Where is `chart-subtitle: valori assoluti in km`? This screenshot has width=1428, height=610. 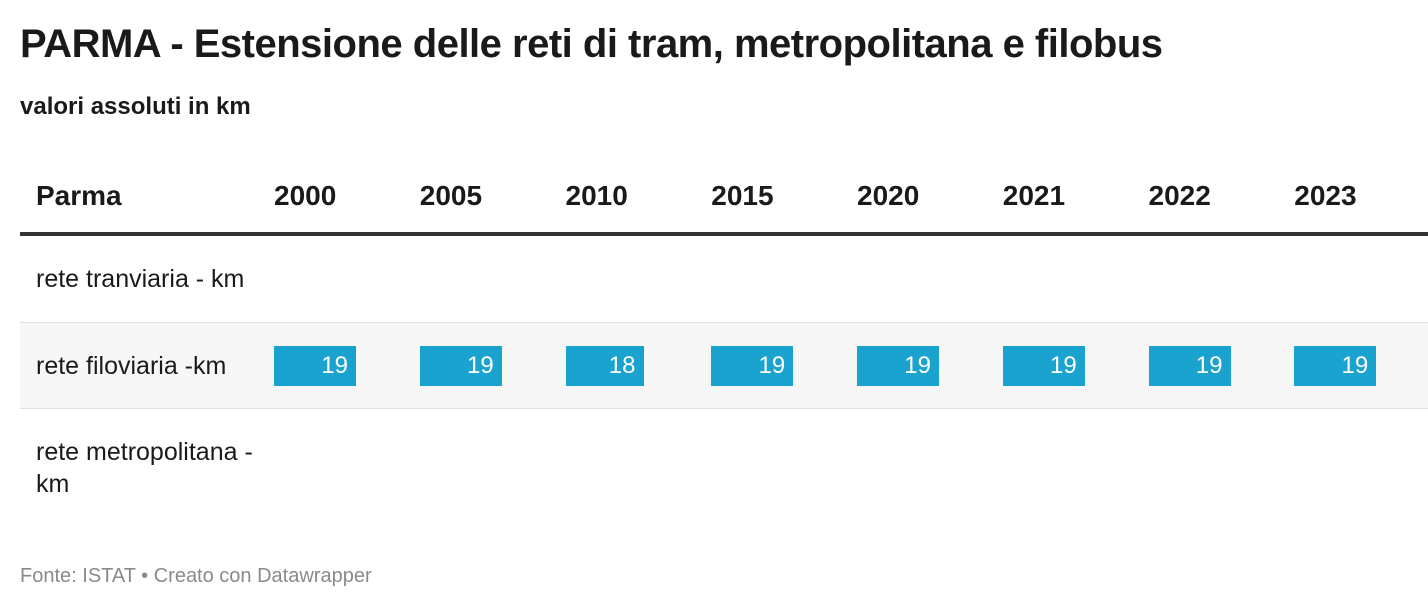 chart-subtitle: valori assoluti in km is located at coordinates (135, 106).